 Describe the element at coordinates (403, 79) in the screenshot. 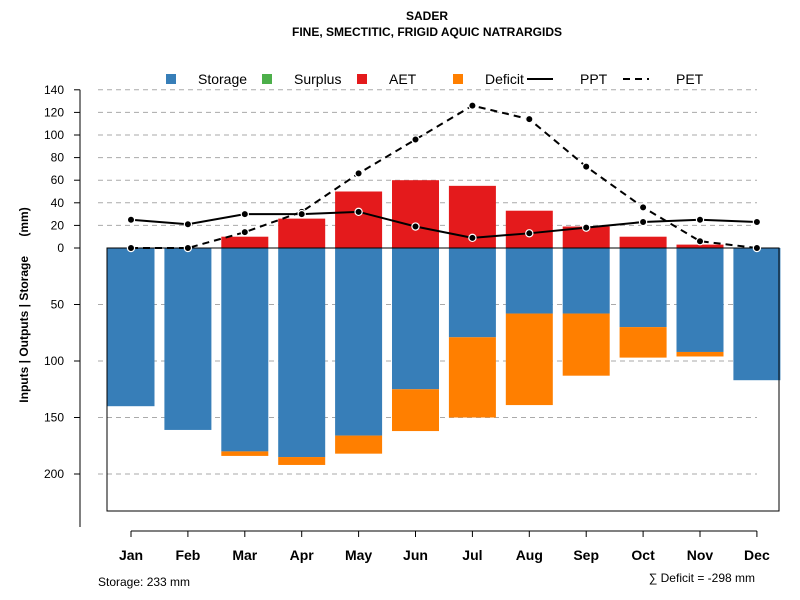

I see `legend-label: AET` at that location.